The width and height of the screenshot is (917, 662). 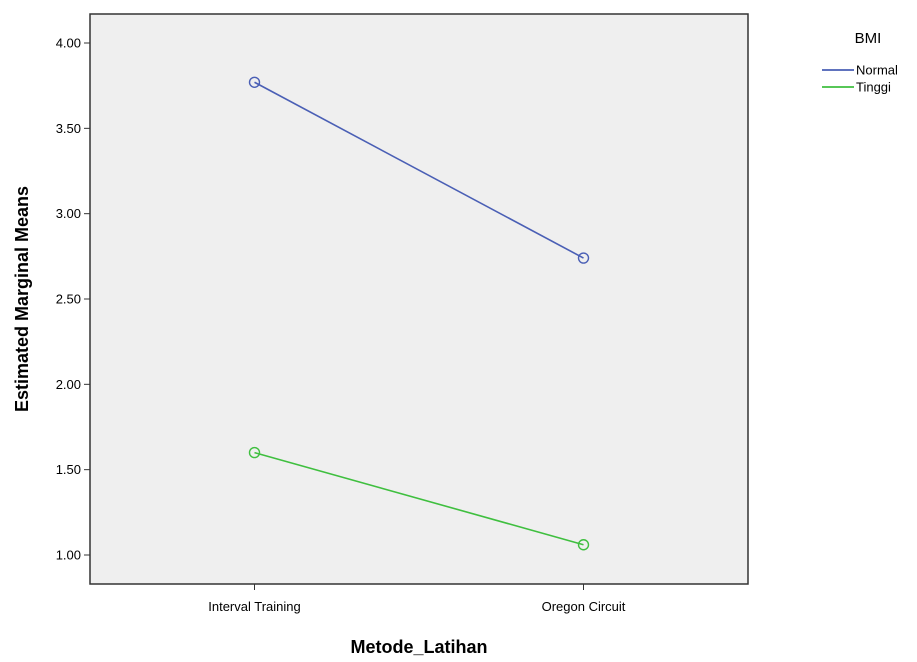 I want to click on y-tick-label: 4.00, so click(x=68, y=43).